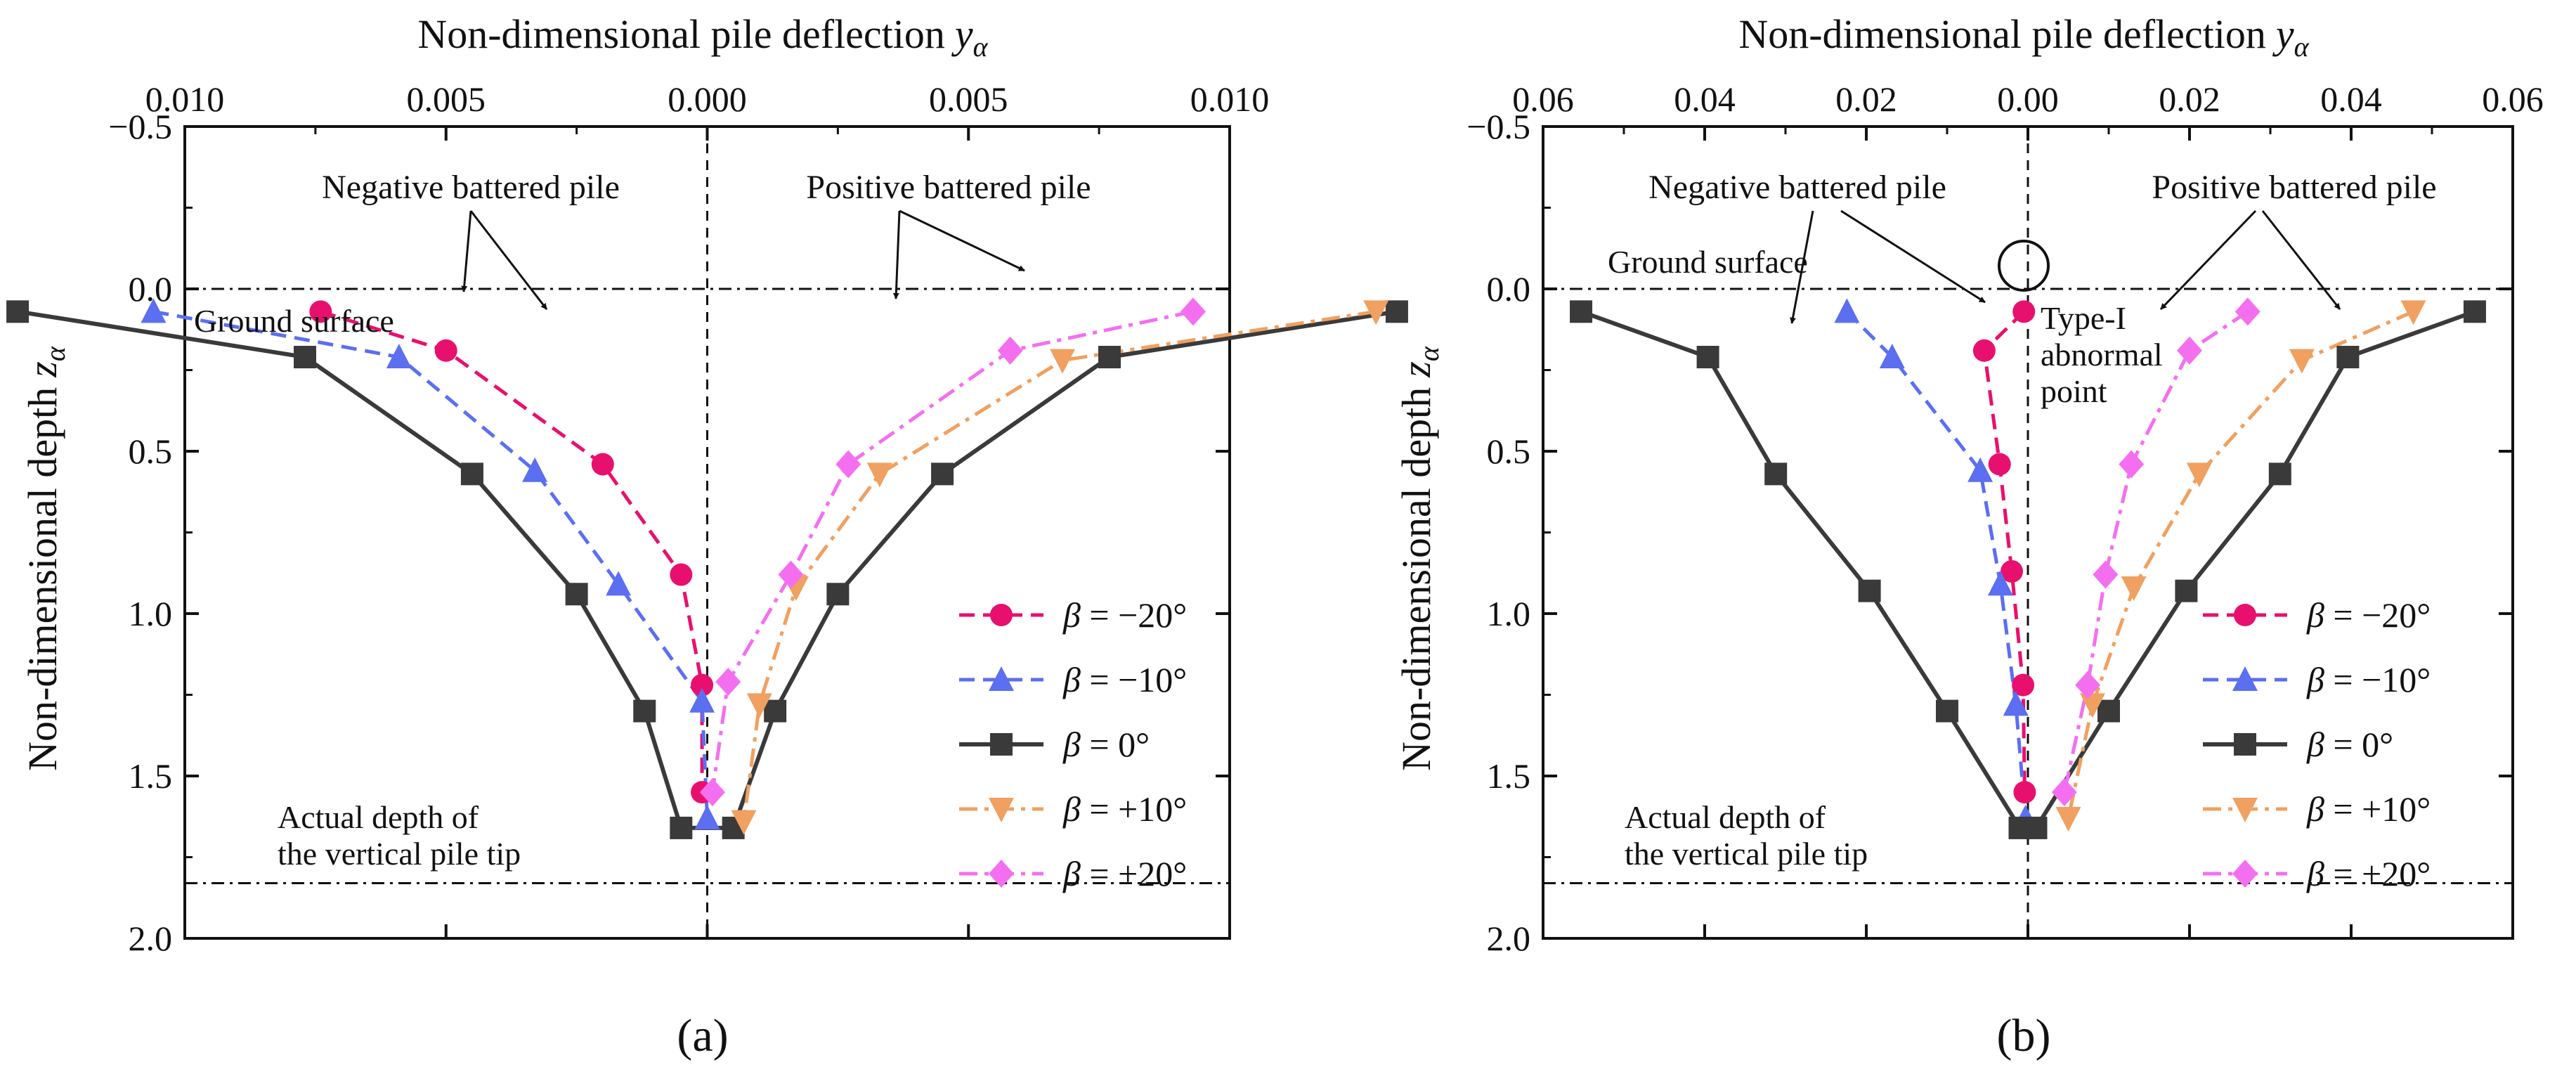  What do you see at coordinates (2002, 34) in the screenshot?
I see `x-axis-title-text: Non-dimensional pile deflection` at bounding box center [2002, 34].